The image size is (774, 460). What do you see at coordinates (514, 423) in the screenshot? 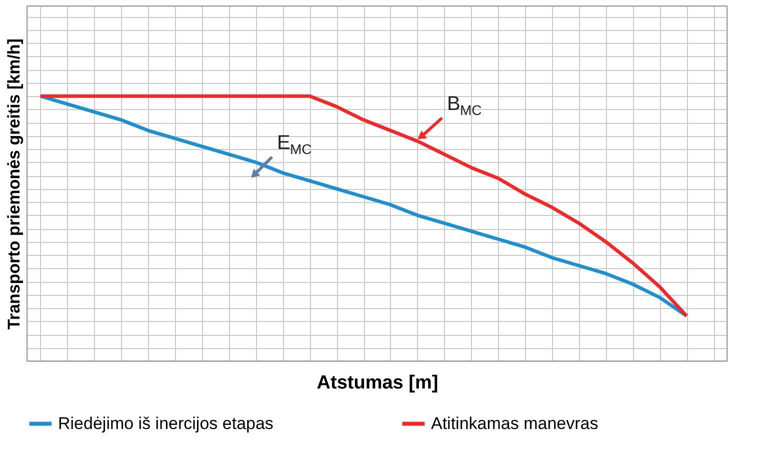
I see `legend-label: Atitinkamas manevras` at bounding box center [514, 423].